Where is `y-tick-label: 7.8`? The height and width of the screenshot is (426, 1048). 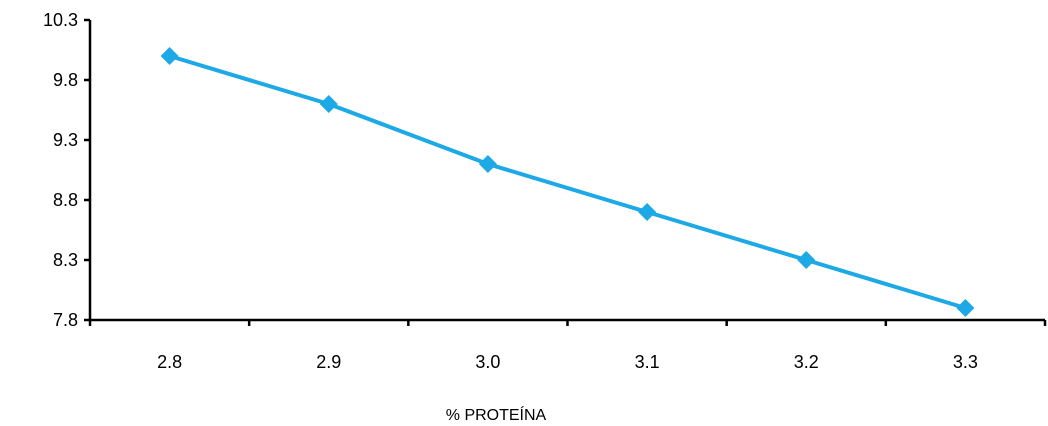 y-tick-label: 7.8 is located at coordinates (65, 320).